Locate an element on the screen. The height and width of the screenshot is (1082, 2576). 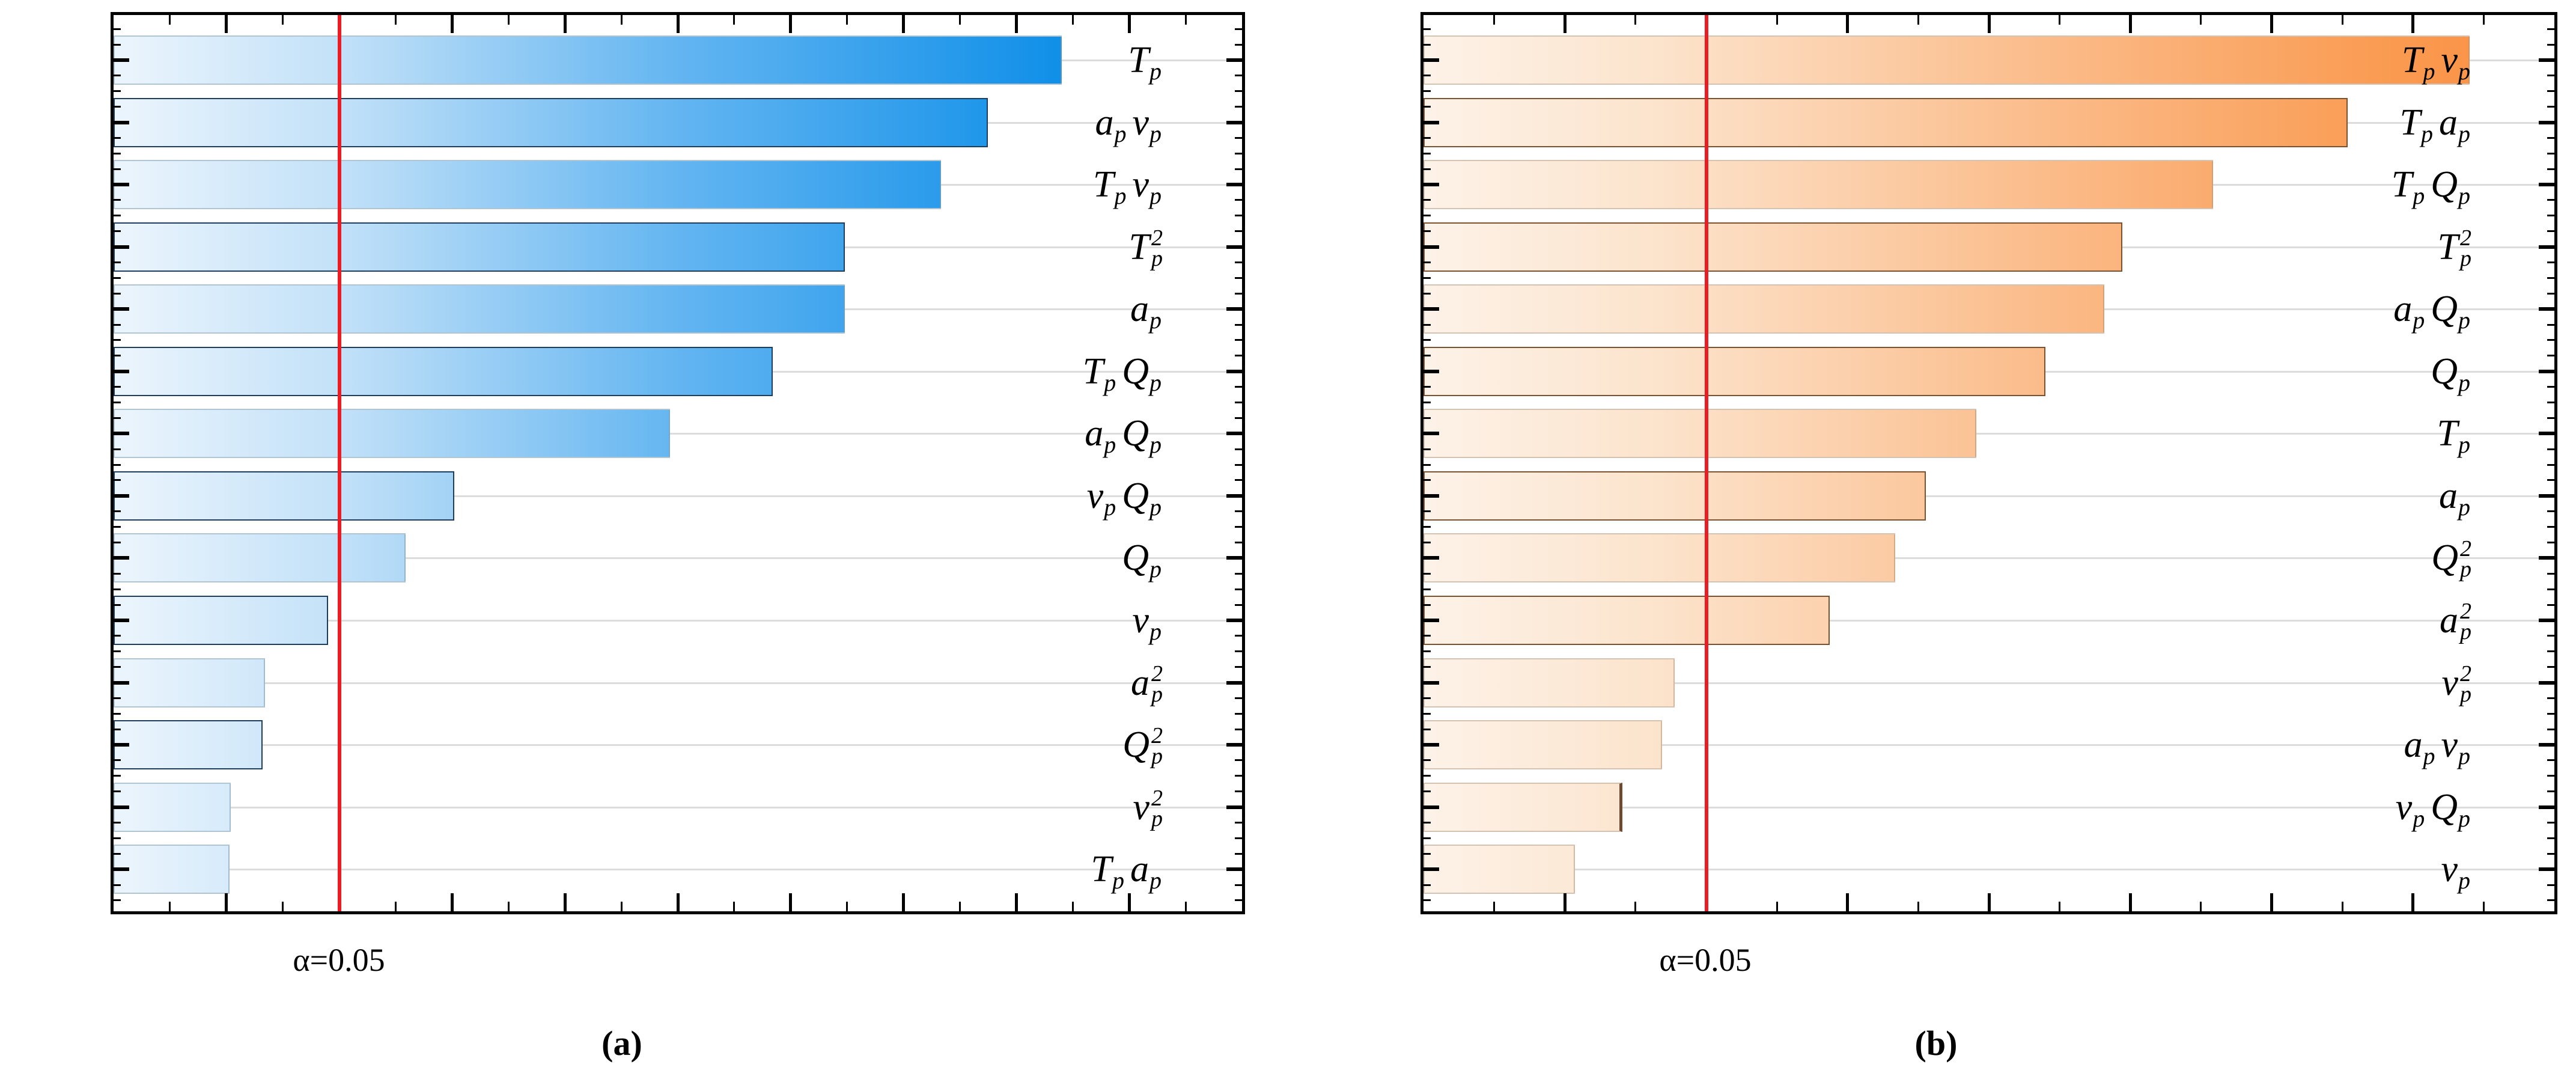
bar-T_p^2 is located at coordinates (1772, 247).